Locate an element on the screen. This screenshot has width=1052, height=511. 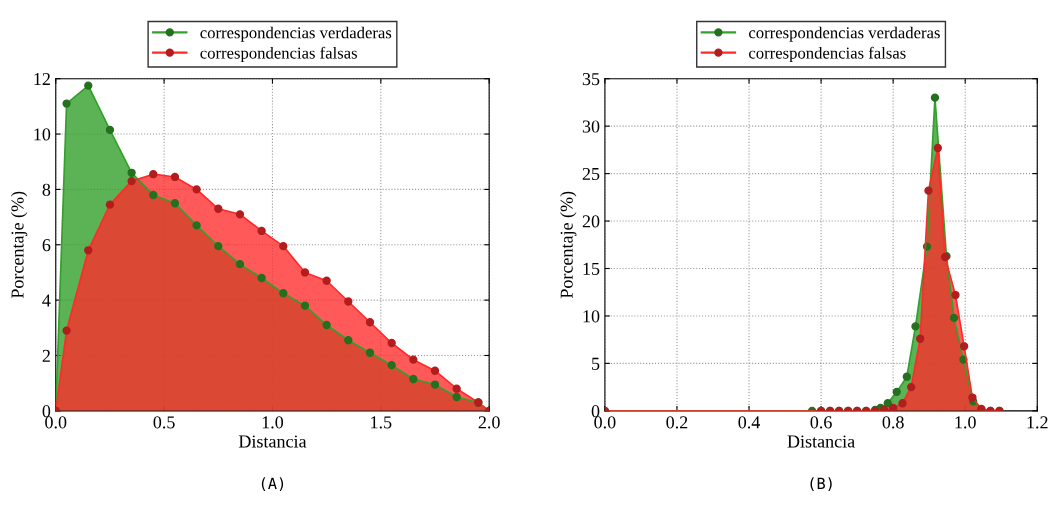
y-tick-label: 35 is located at coordinates (591, 79).